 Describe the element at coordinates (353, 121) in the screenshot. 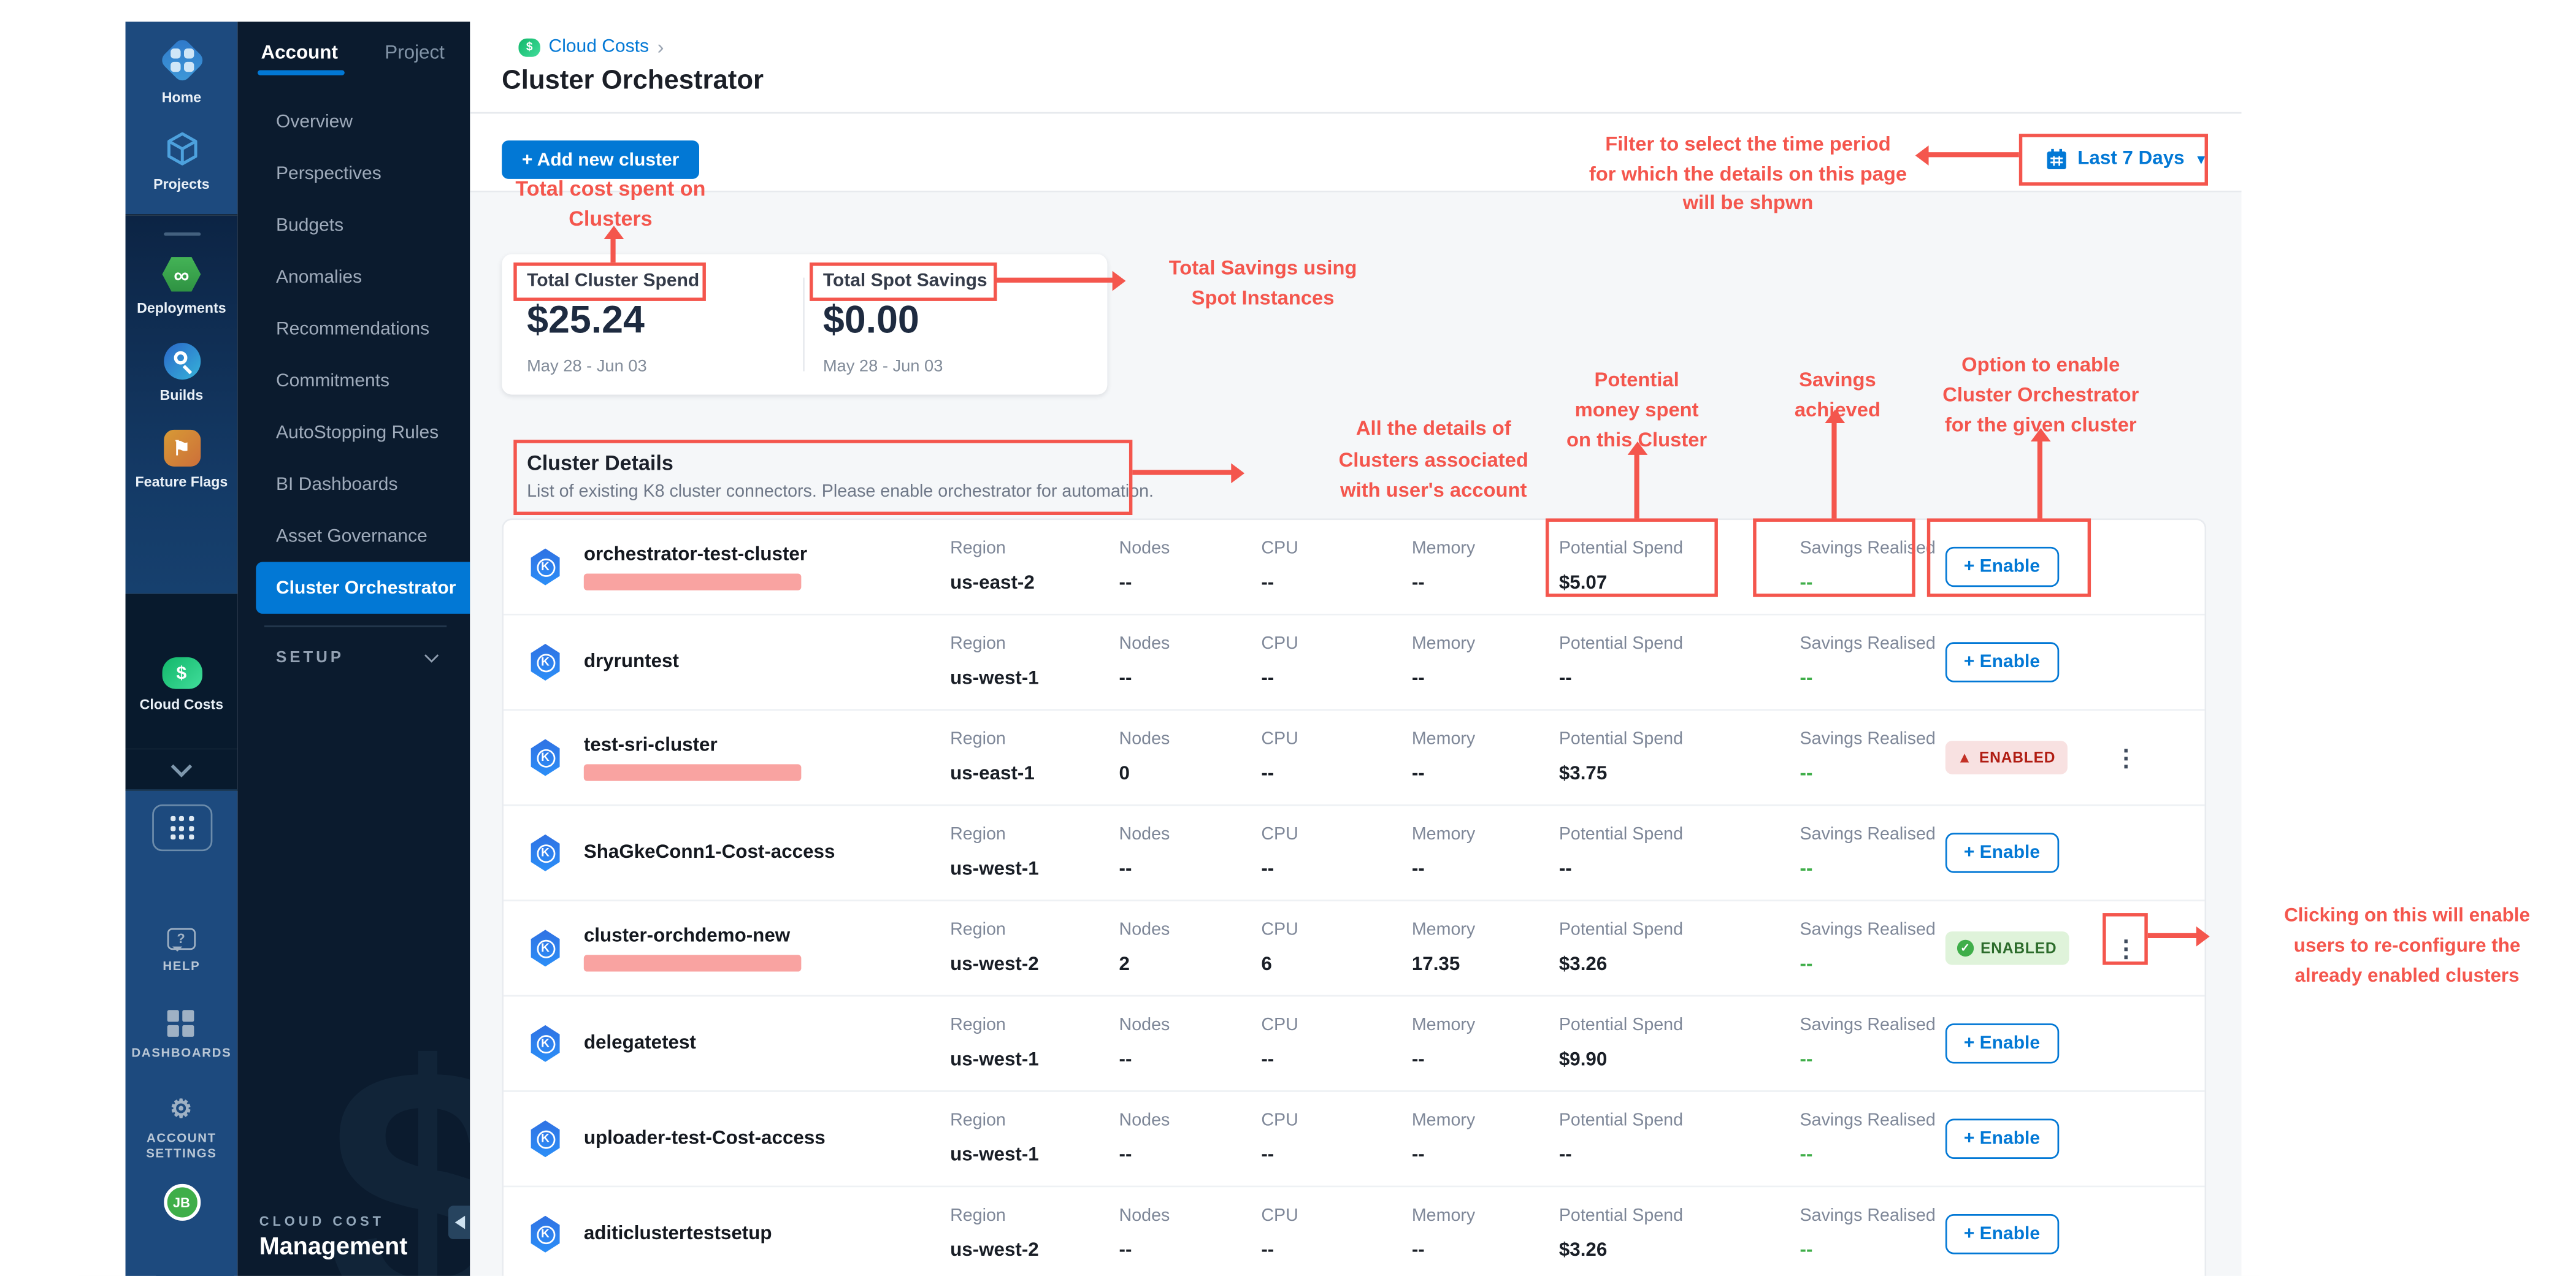

I see `subnav-item-overview: Overview` at that location.